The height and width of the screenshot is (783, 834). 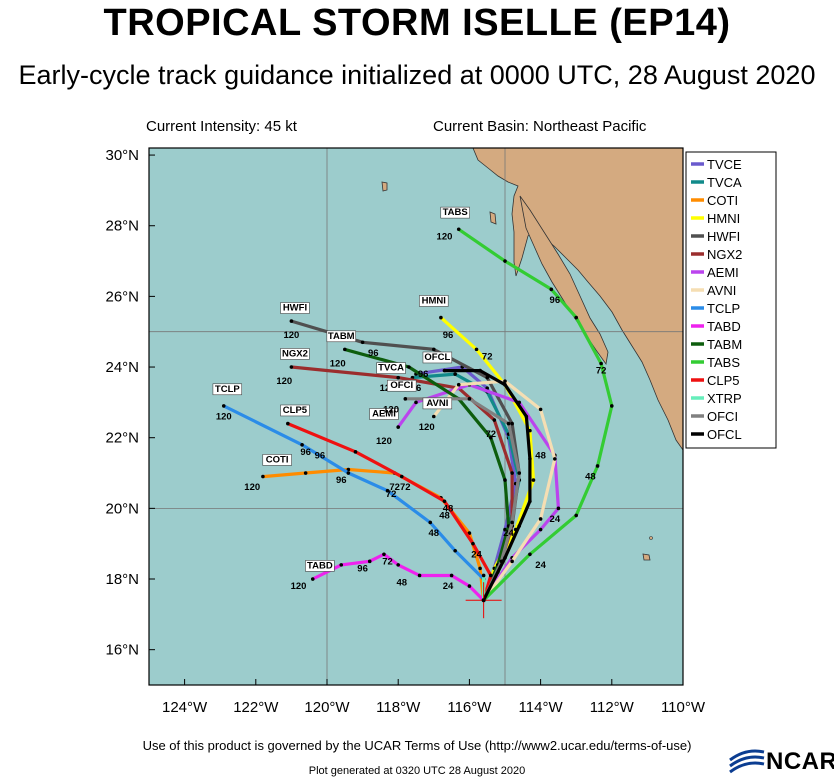 I want to click on lat-tick-label: 20°N, so click(x=122, y=508).